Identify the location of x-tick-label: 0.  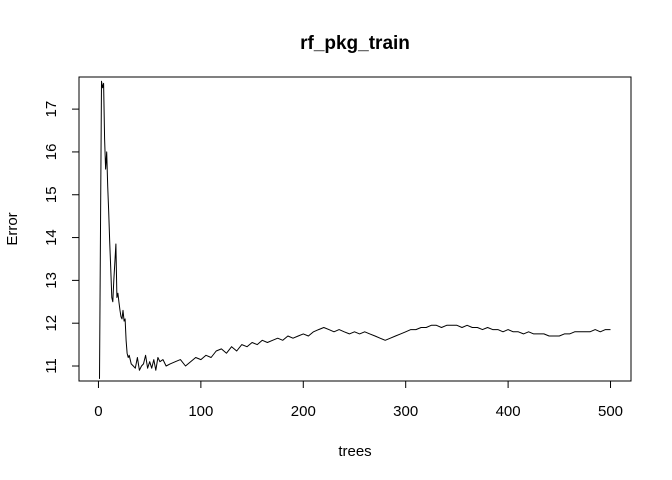
(98, 411).